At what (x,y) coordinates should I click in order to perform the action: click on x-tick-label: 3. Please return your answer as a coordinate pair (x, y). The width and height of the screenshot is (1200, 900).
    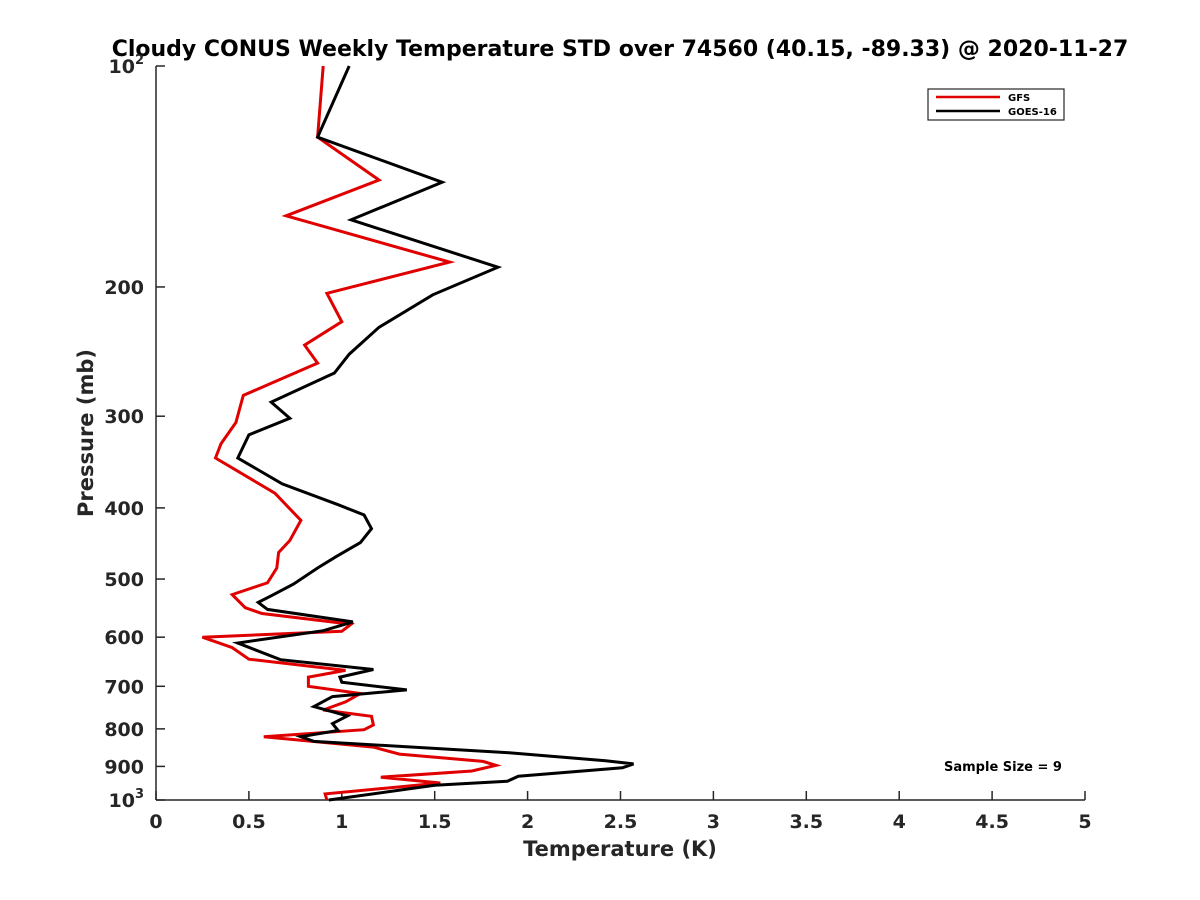
    Looking at the image, I should click on (713, 822).